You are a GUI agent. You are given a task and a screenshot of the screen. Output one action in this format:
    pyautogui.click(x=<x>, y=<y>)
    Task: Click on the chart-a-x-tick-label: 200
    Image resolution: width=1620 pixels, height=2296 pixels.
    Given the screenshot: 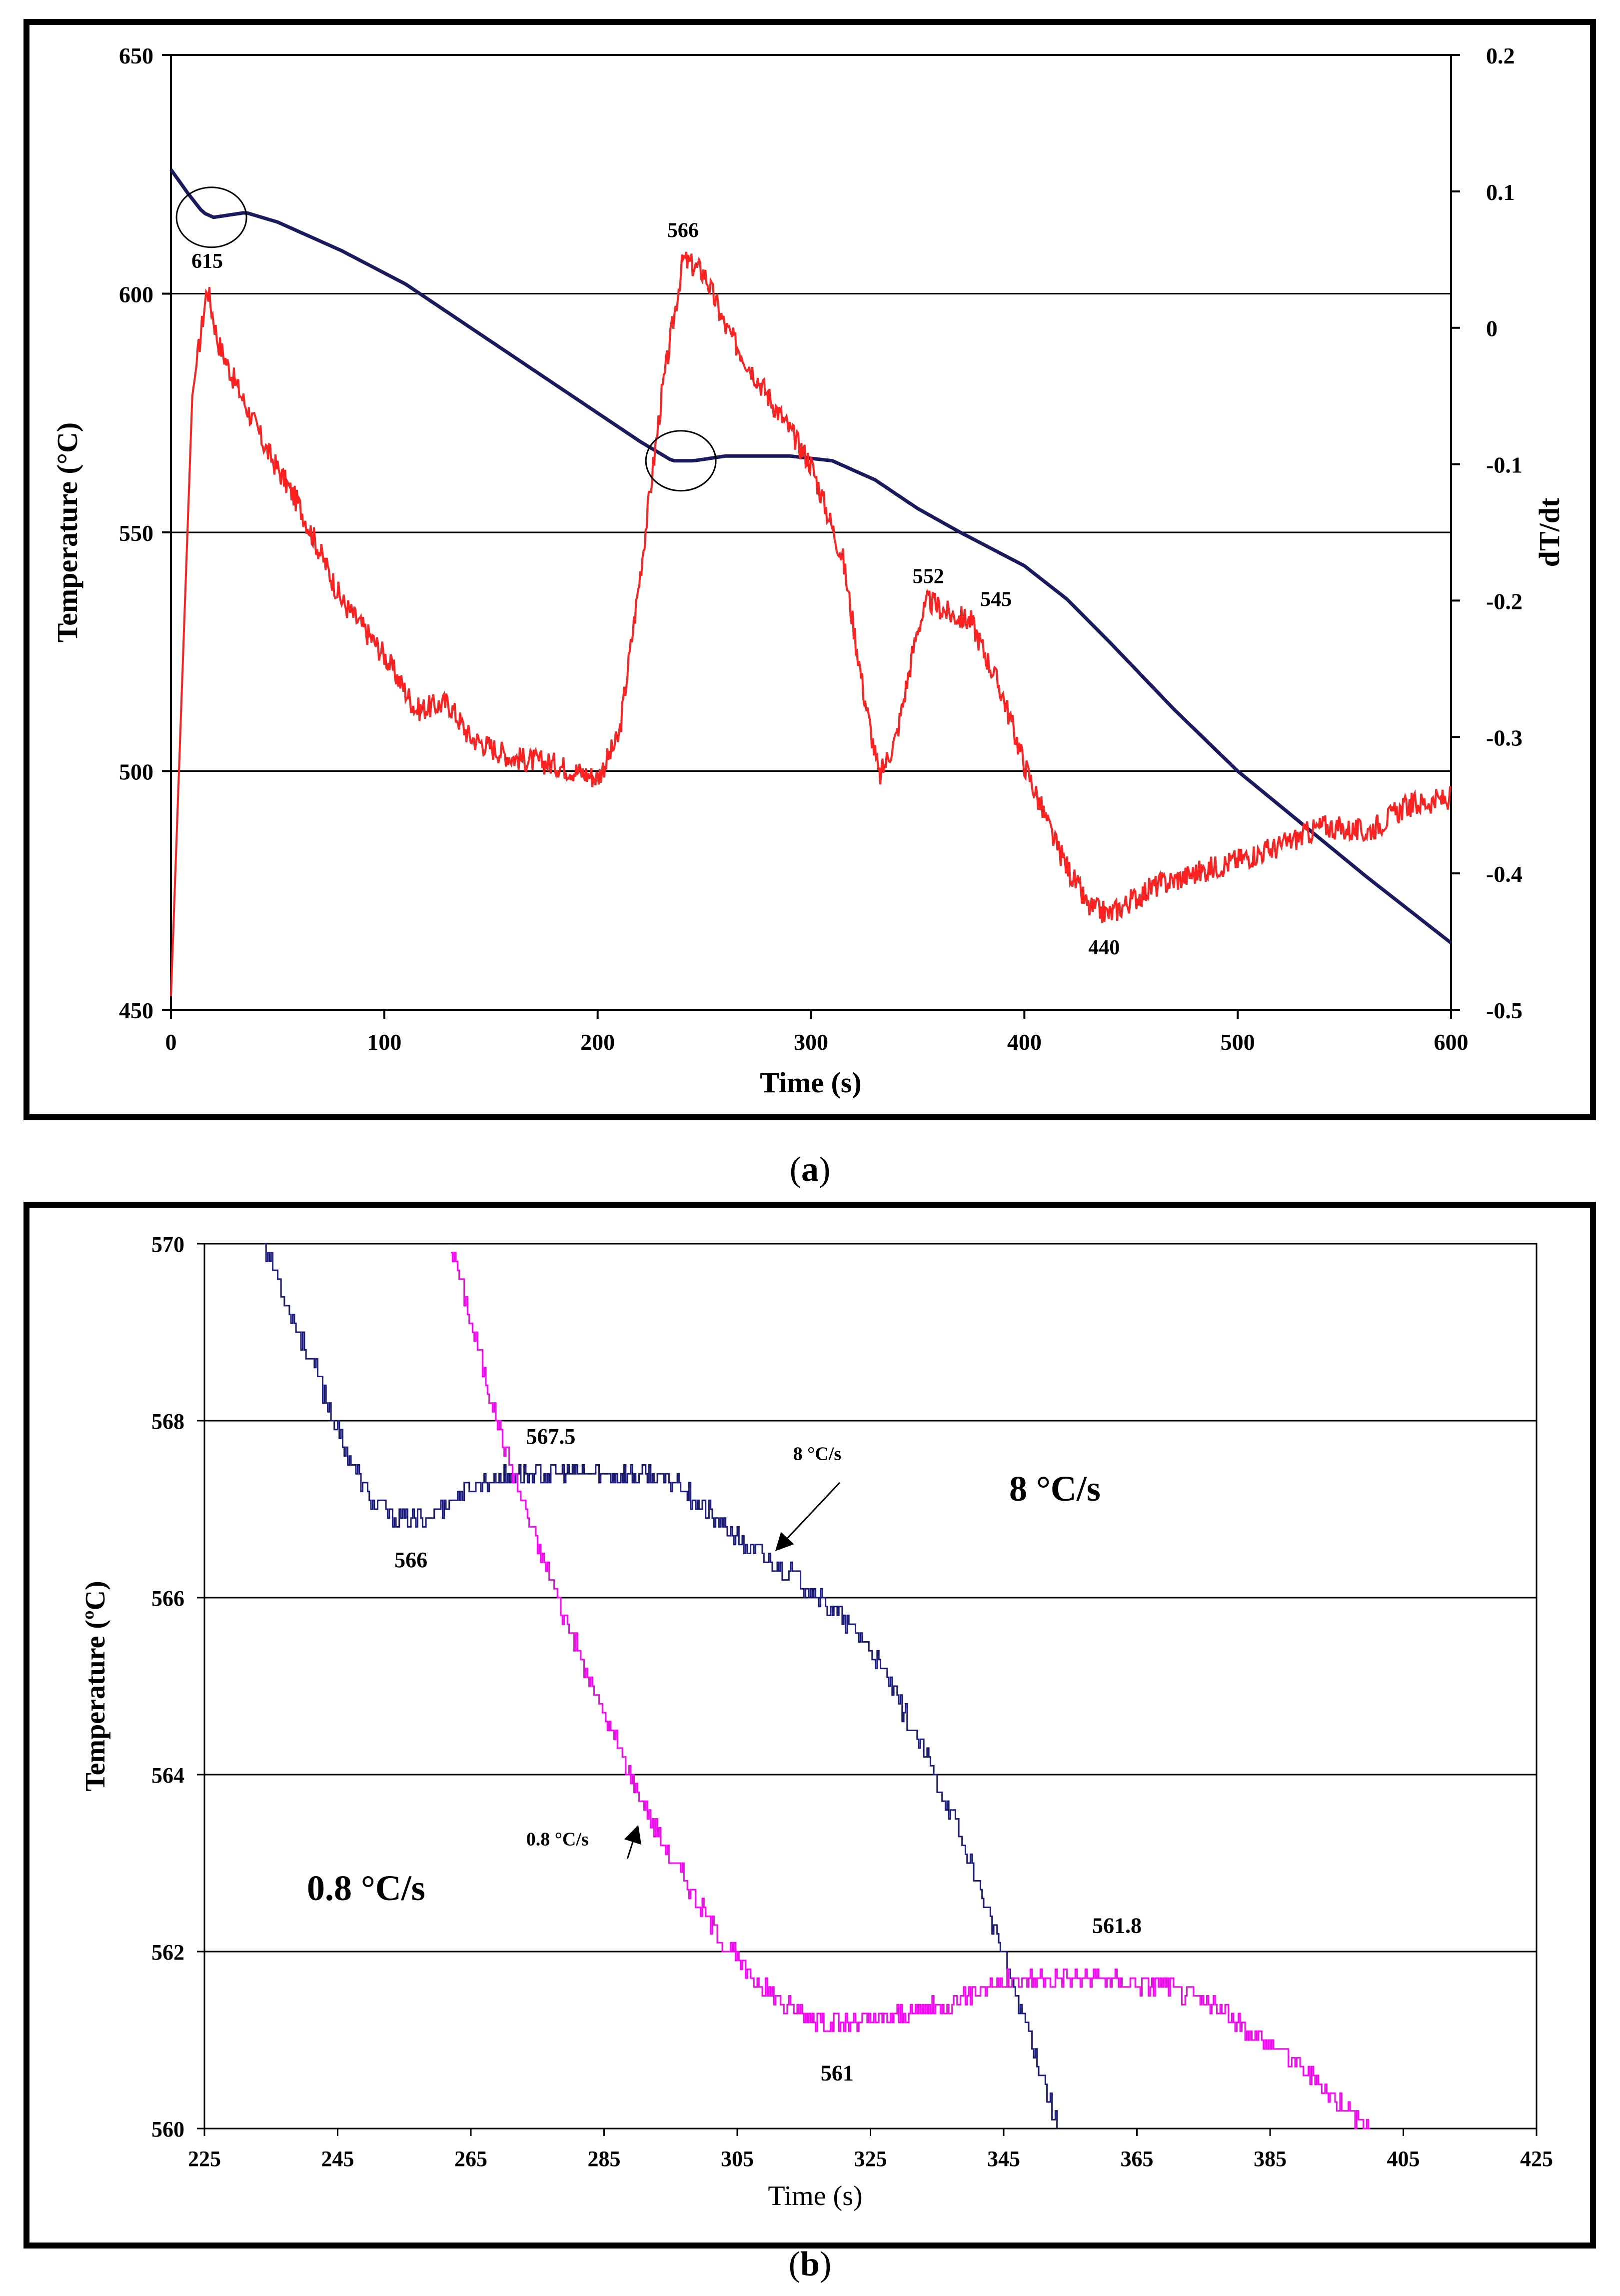 What is the action you would take?
    pyautogui.click(x=597, y=1042)
    